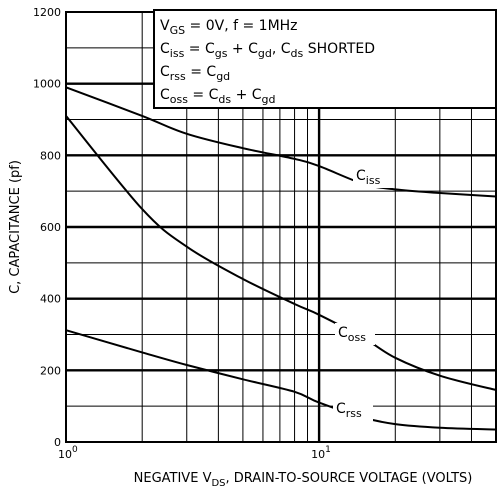 The image size is (504, 490). What do you see at coordinates (352, 334) in the screenshot?
I see `series-label-c-oss: Coss​` at bounding box center [352, 334].